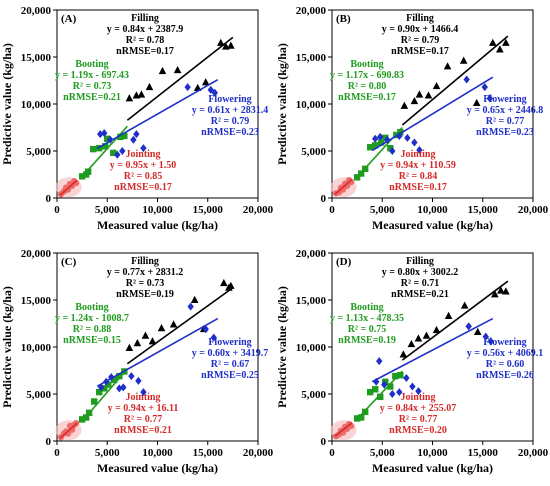  I want to click on jointing-equation: y = 0.84x + 255.07, so click(418, 408).